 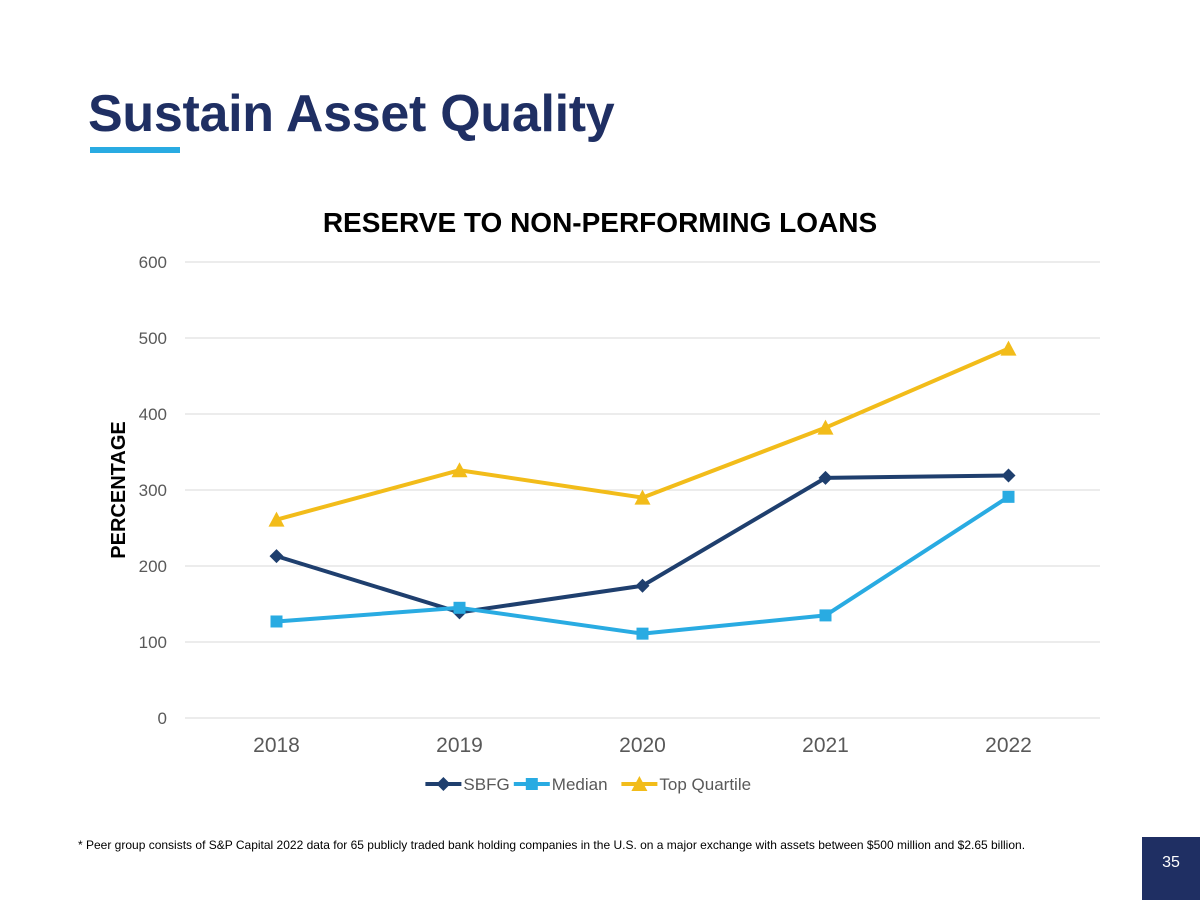 I want to click on slide-title: Sustain Asset Quality, so click(x=351, y=114).